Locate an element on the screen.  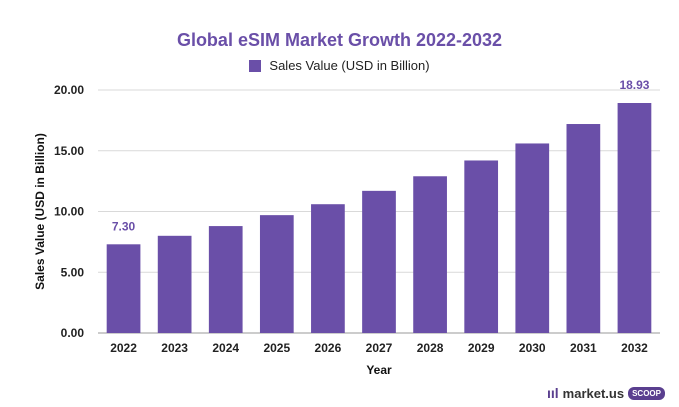
brand-name: market.us is located at coordinates (593, 393).